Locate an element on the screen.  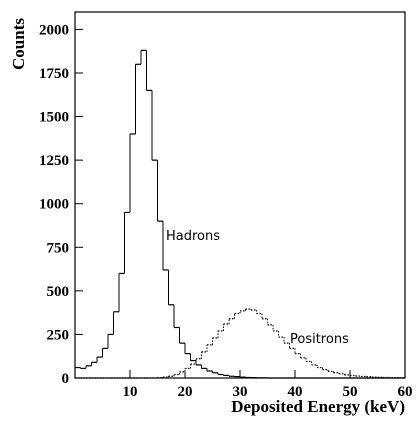
y-tick-label: 2000 is located at coordinates (54, 30).